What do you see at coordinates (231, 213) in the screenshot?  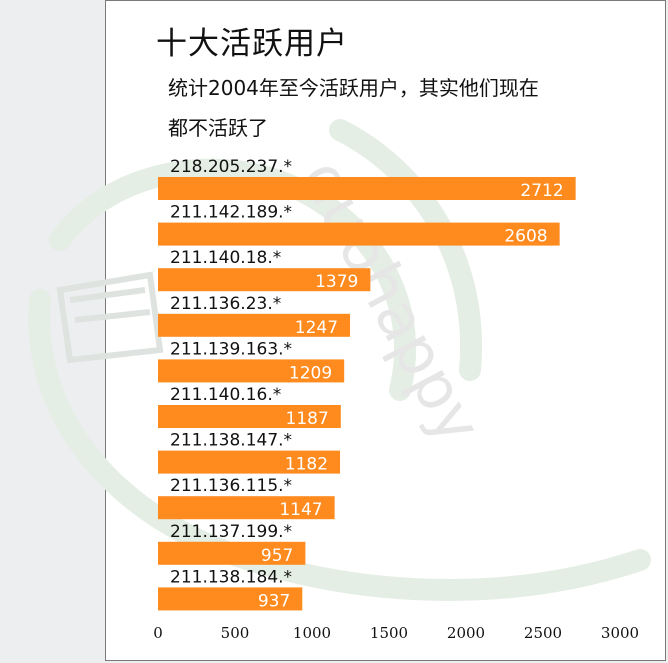 I see `category-label: 211.142.189.*` at bounding box center [231, 213].